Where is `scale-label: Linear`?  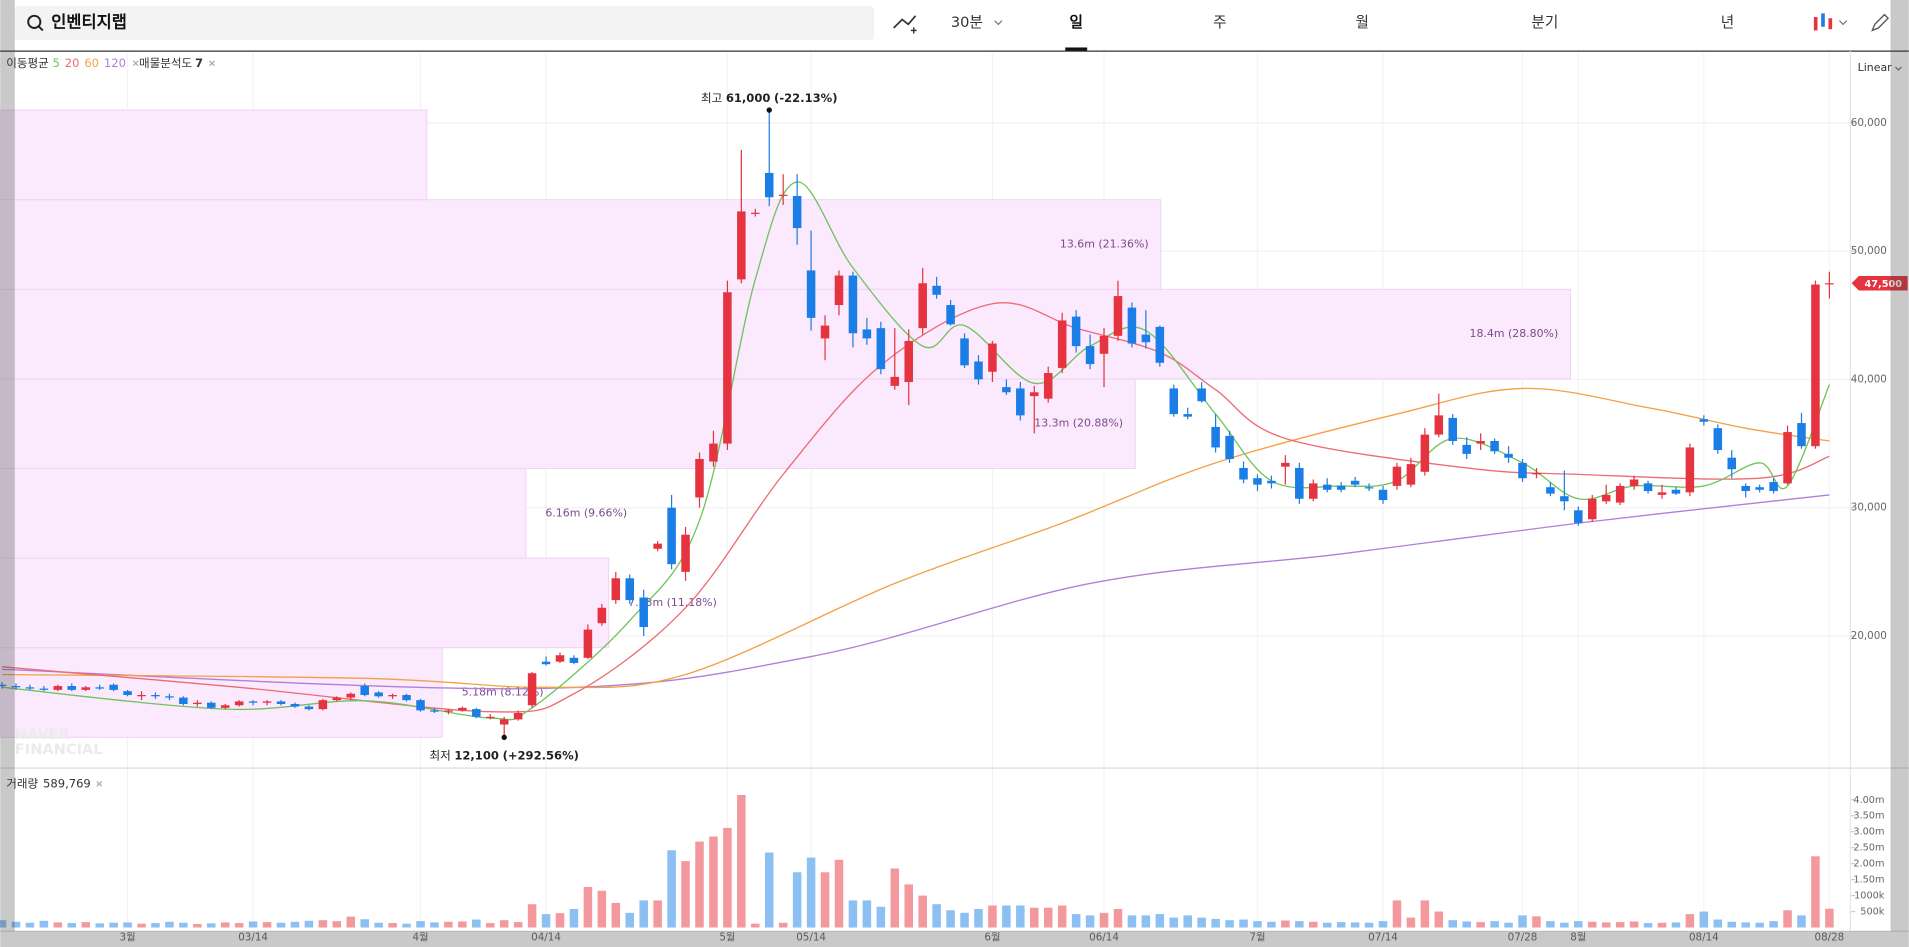 scale-label: Linear is located at coordinates (1875, 67).